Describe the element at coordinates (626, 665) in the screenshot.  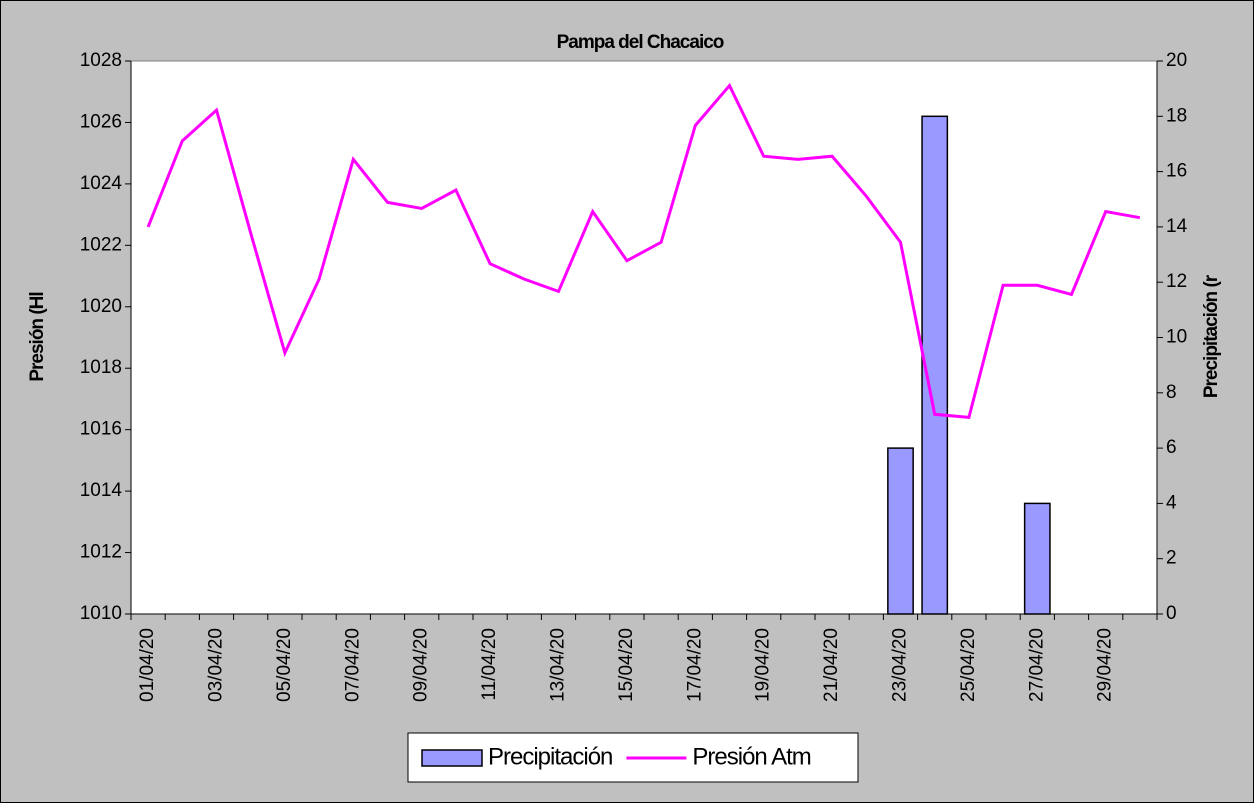
I see `x-tick-label: 15/04/20` at that location.